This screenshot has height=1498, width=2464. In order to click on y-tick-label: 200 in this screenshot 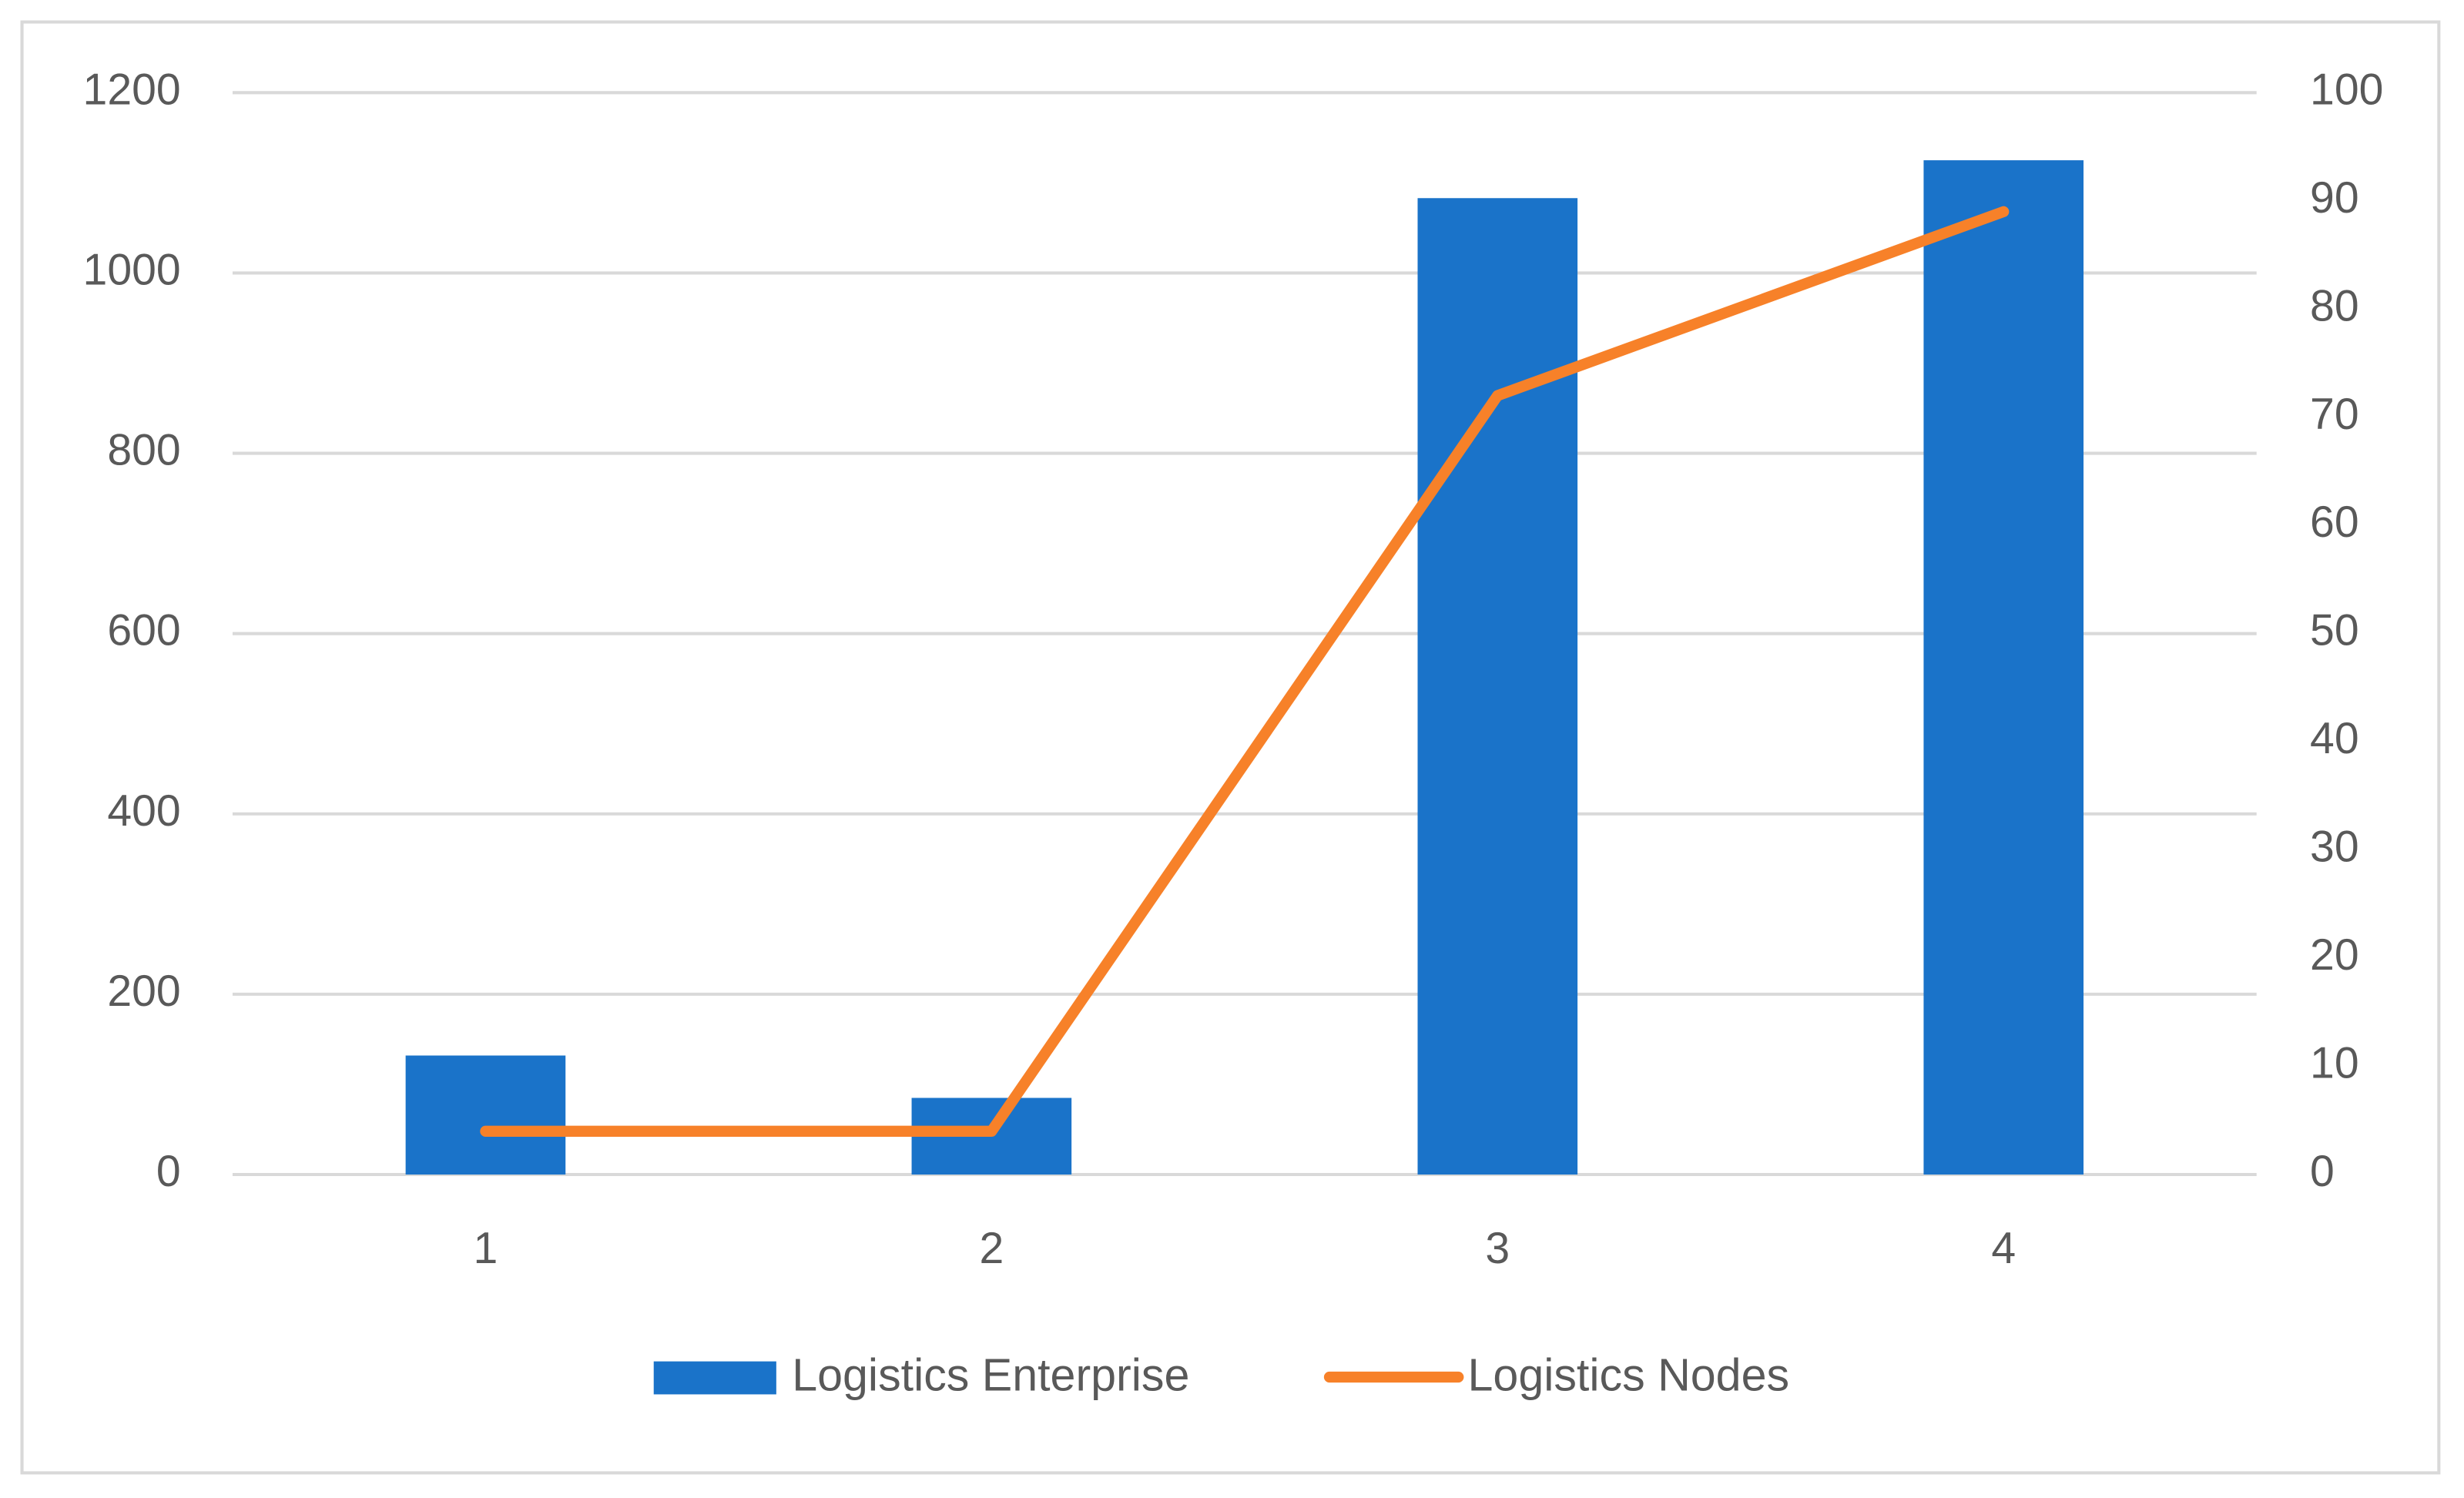, I will do `click(143, 991)`.